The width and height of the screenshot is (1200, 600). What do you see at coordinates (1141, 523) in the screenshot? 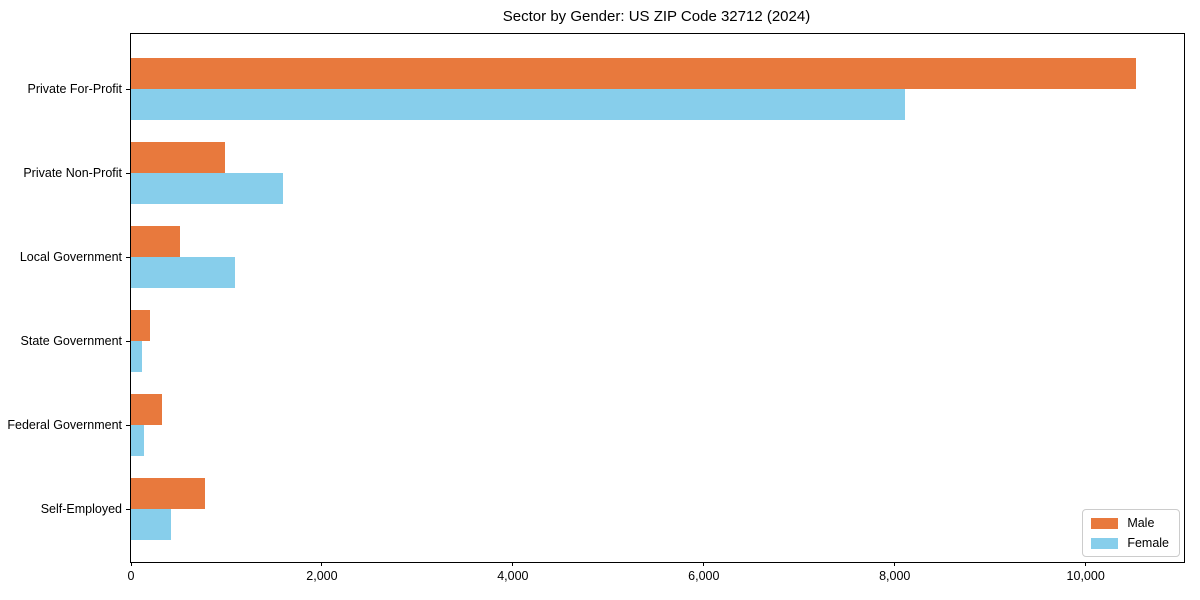
I see `legend-label-male: Male` at bounding box center [1141, 523].